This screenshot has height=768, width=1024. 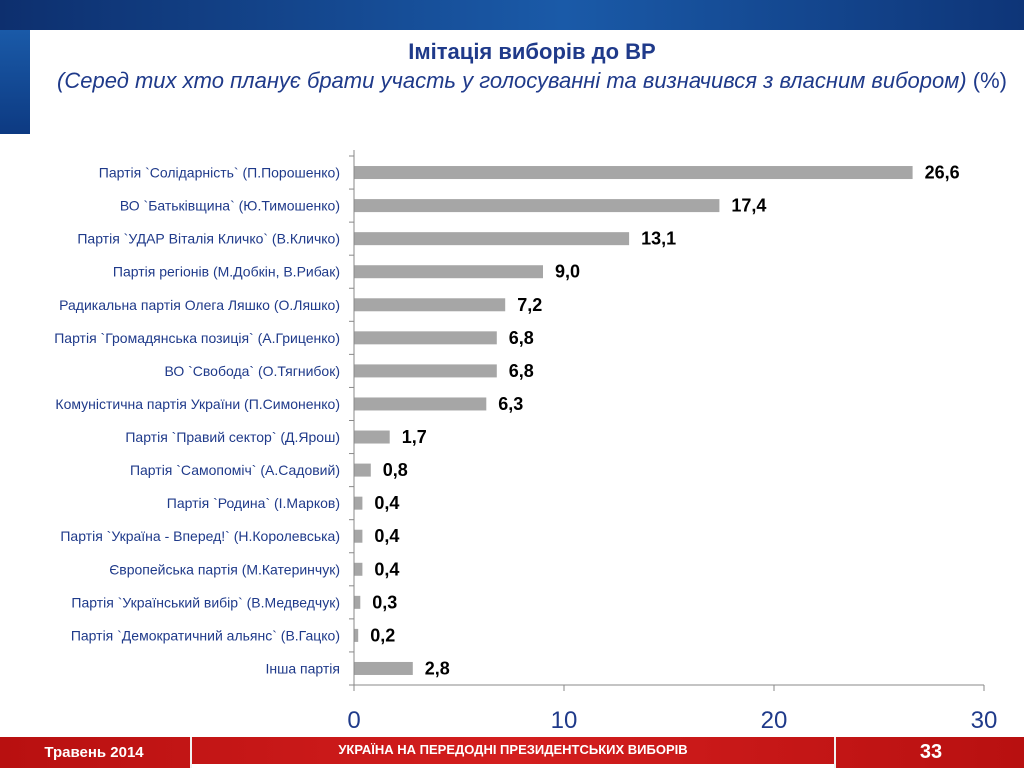 I want to click on top-banner, so click(x=512, y=15).